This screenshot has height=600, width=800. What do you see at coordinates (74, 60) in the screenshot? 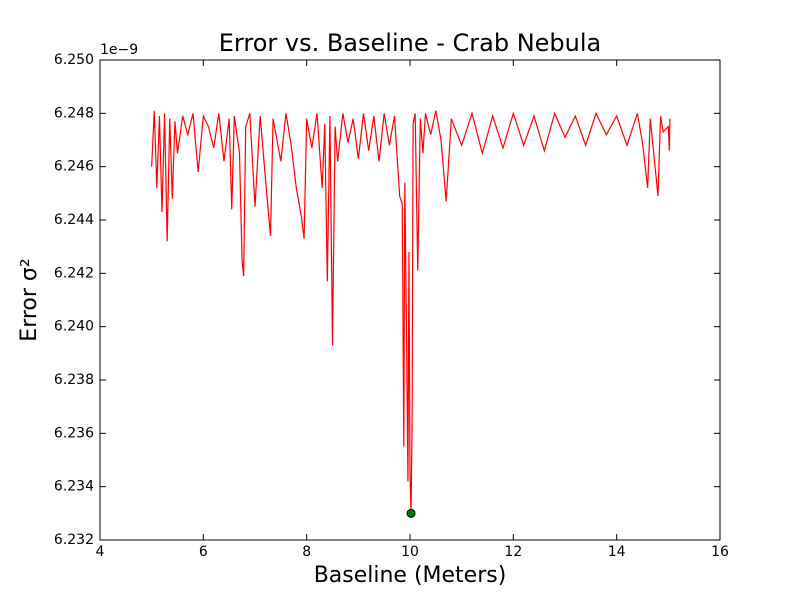
I see `y-tick-label: 6.250` at bounding box center [74, 60].